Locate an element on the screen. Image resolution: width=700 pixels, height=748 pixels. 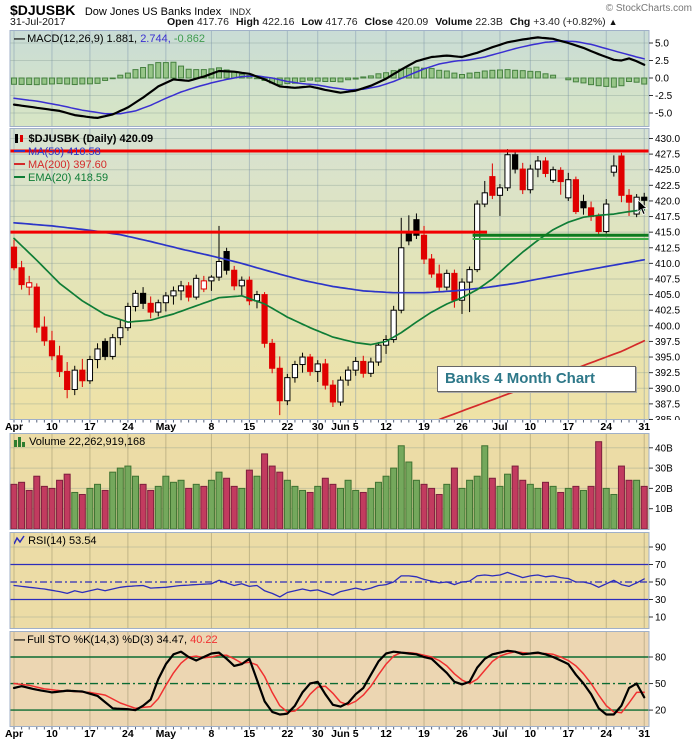
svg-text: 402.5 is located at coordinates (667, 311).